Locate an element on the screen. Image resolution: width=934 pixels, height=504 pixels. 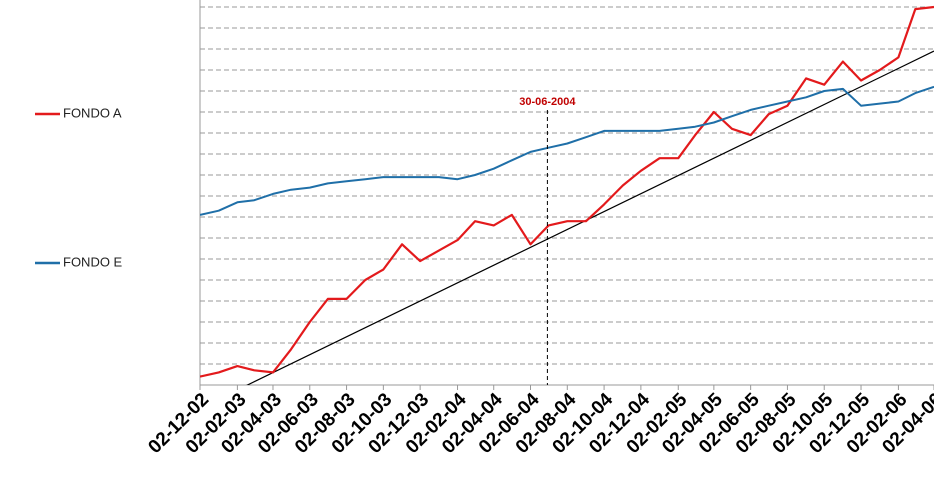
annotation-label: 30-06-2004 is located at coordinates (547, 102).